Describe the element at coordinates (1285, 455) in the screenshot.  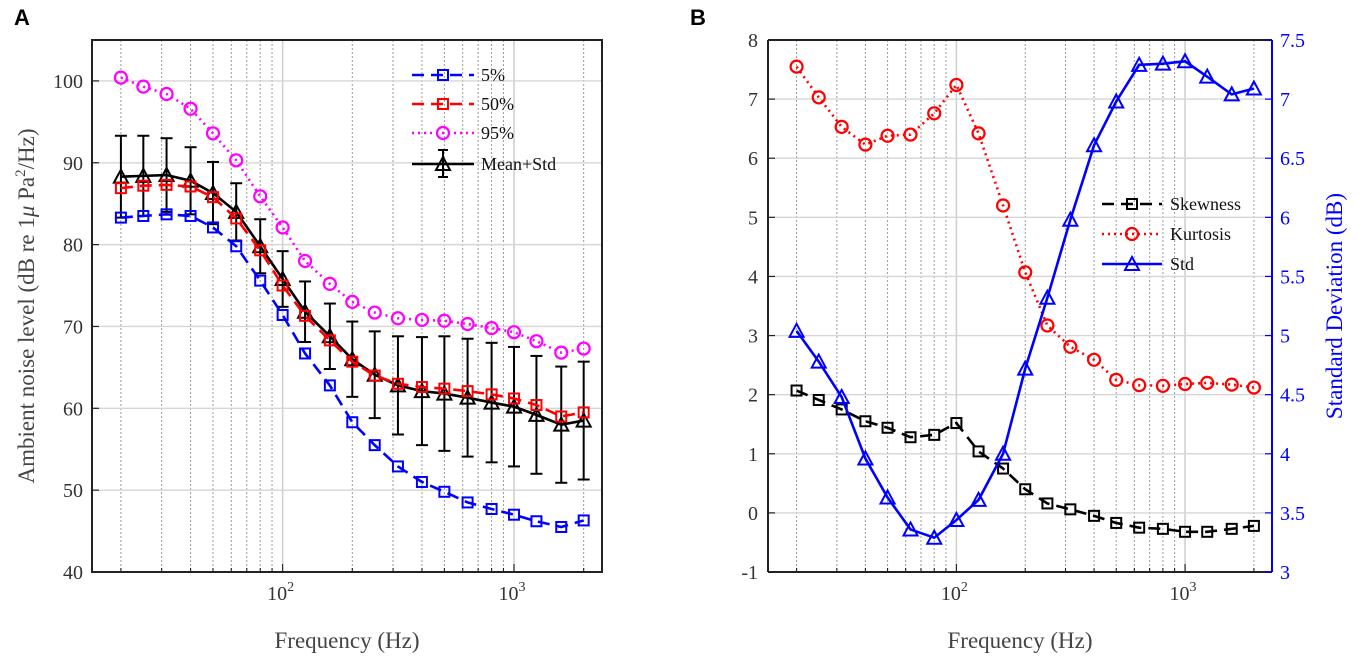
I see `y-right-tick-label: 4` at that location.